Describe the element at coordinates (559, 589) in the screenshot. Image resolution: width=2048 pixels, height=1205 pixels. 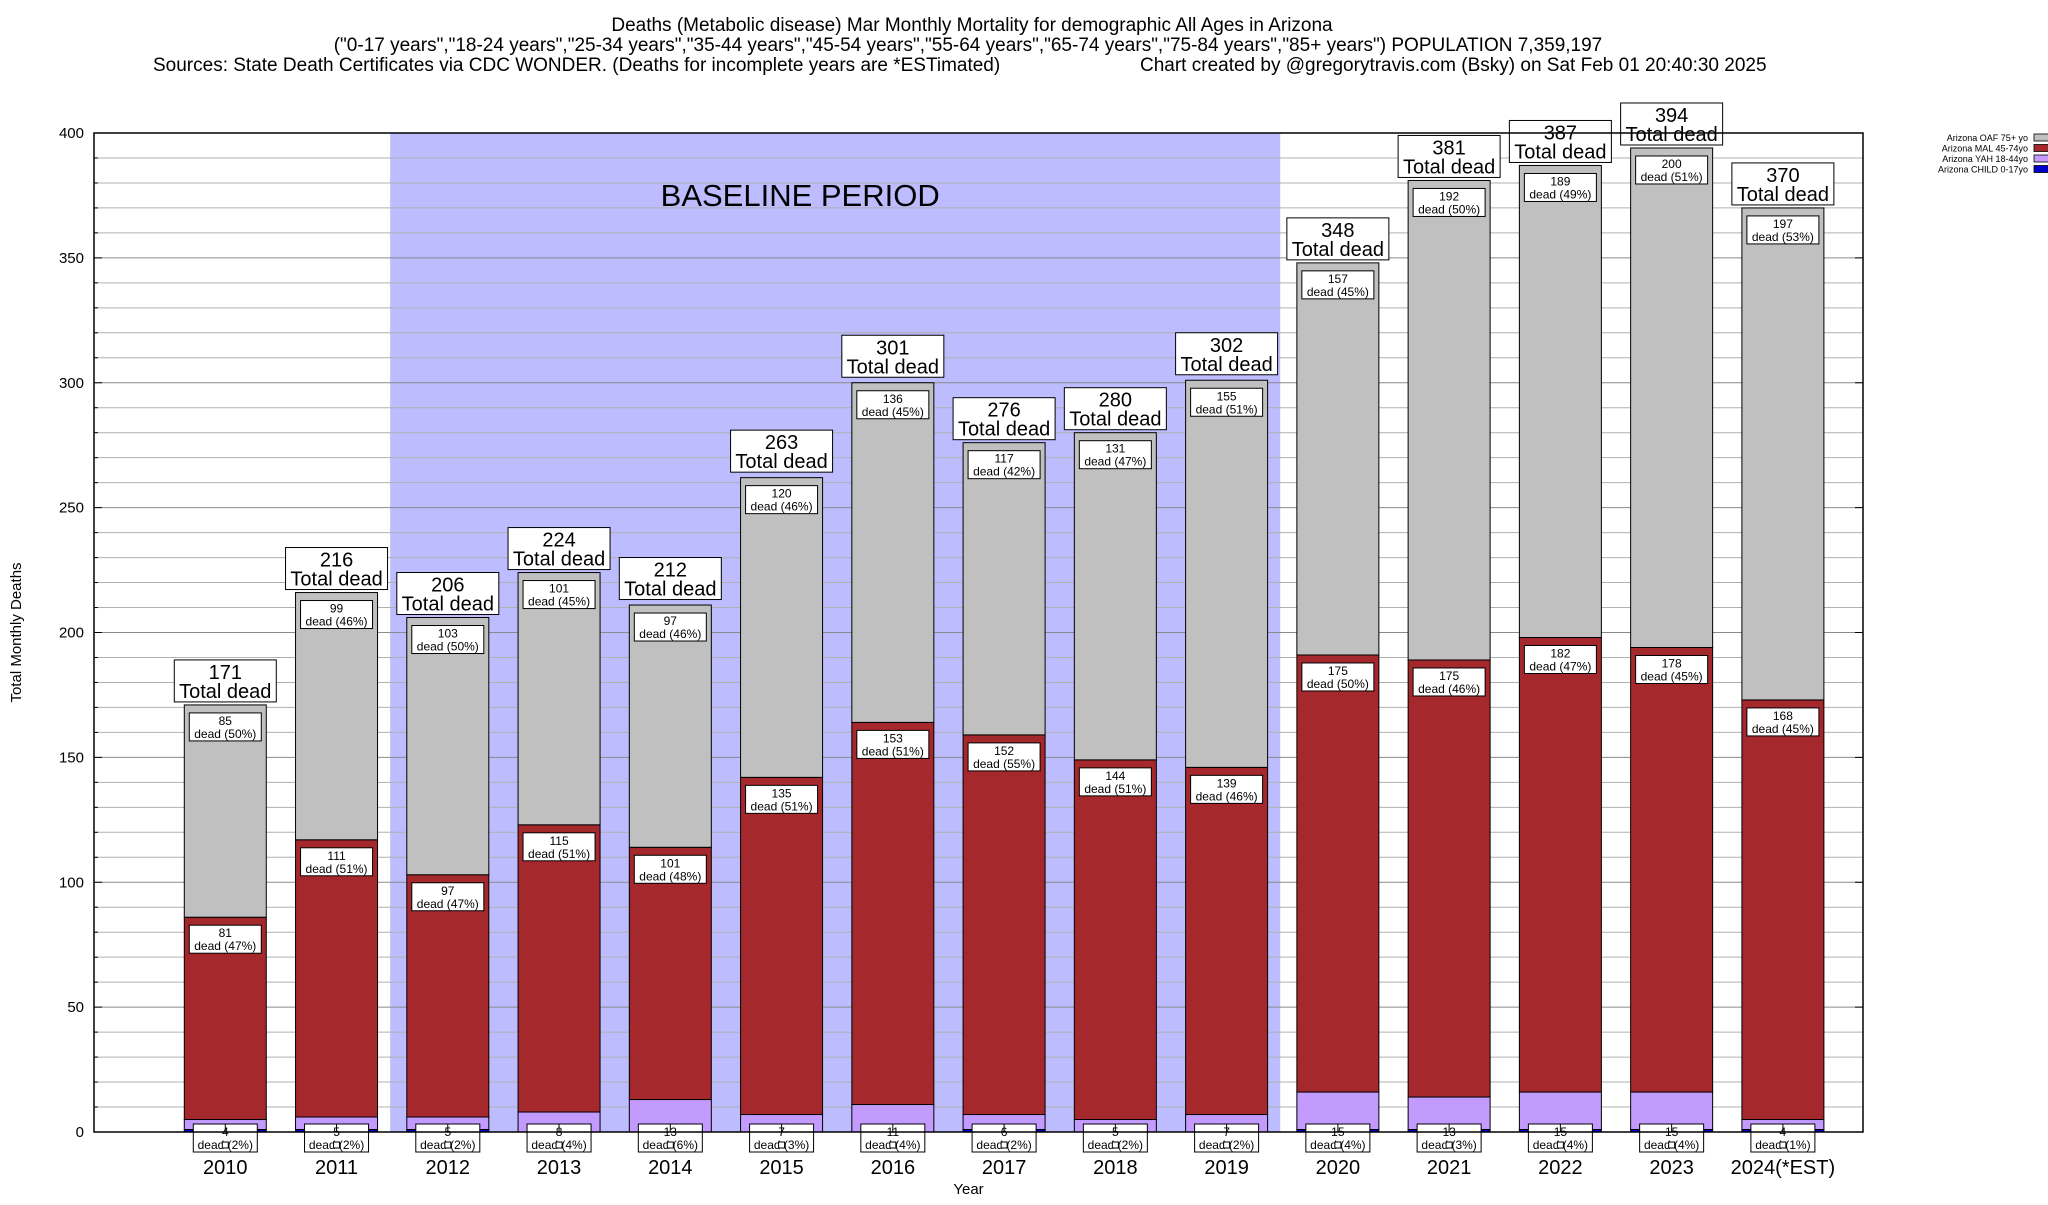
I see `label-oaf-count: 101` at that location.